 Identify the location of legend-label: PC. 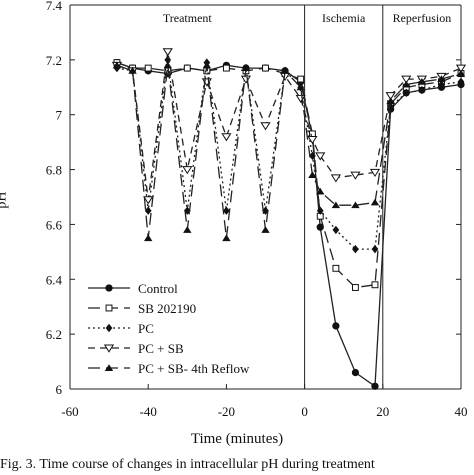
(146, 328).